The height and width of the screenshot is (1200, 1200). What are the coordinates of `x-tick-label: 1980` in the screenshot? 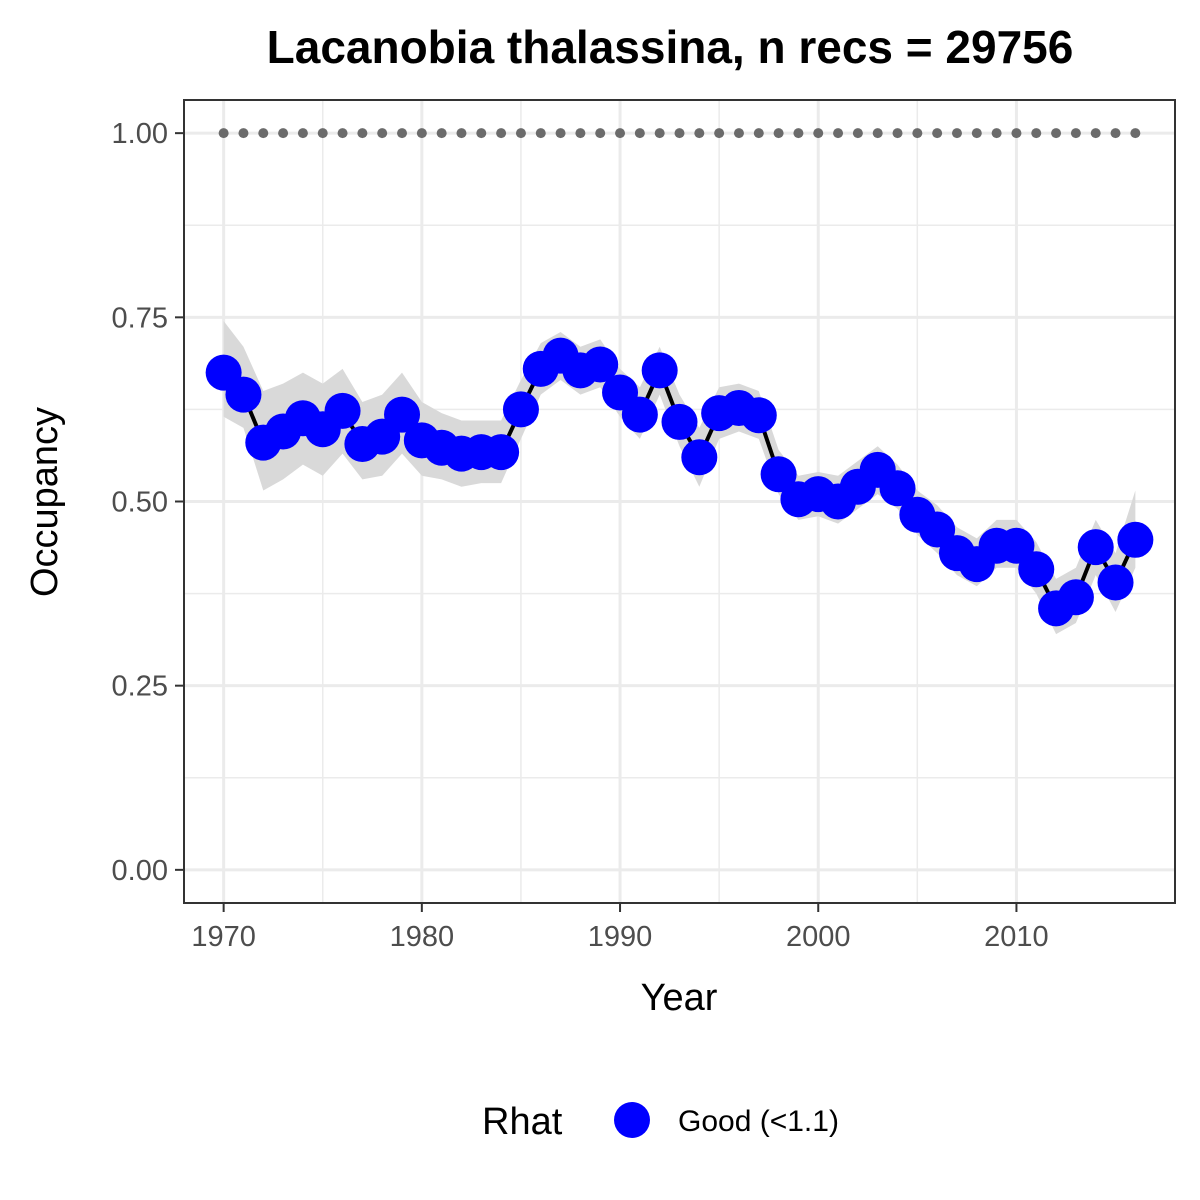 It's located at (422, 937).